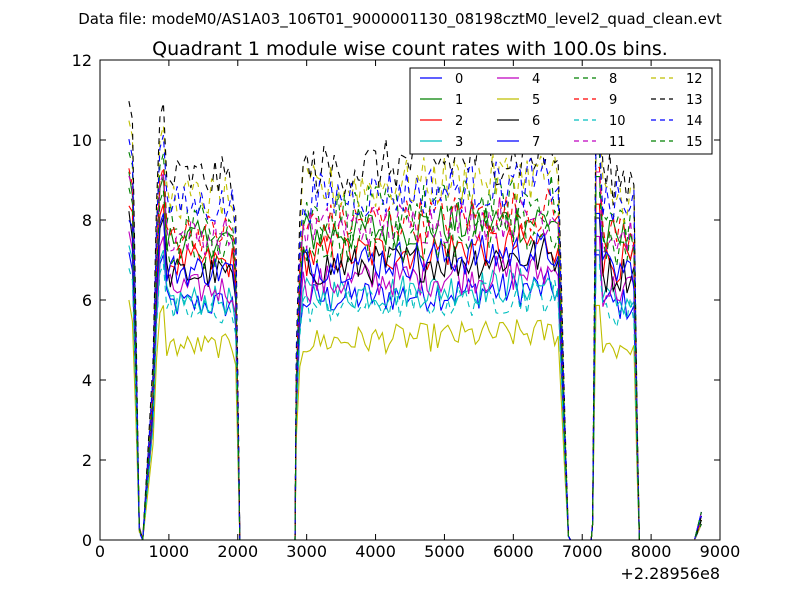 The image size is (800, 600). Describe the element at coordinates (617, 121) in the screenshot. I see `legend-label: 10` at that location.